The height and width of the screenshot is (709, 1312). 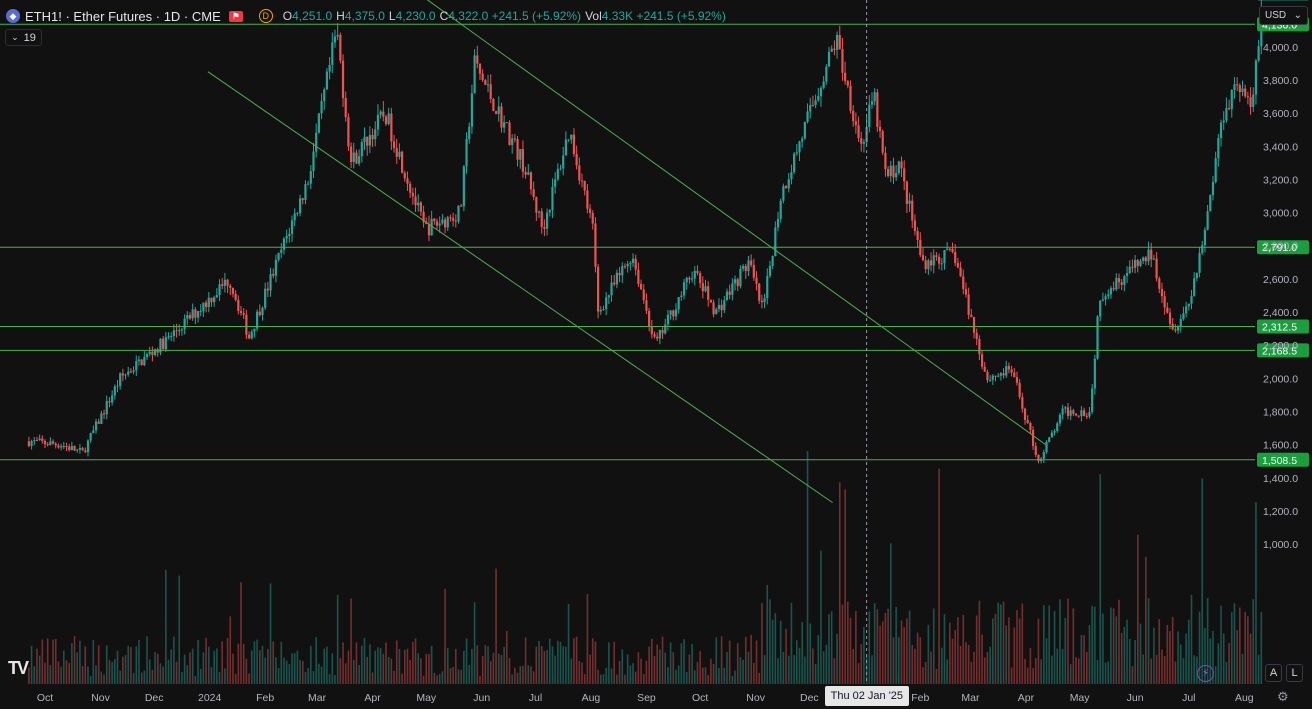 I want to click on indicator-toggle: ⌄ 19, so click(x=23, y=37).